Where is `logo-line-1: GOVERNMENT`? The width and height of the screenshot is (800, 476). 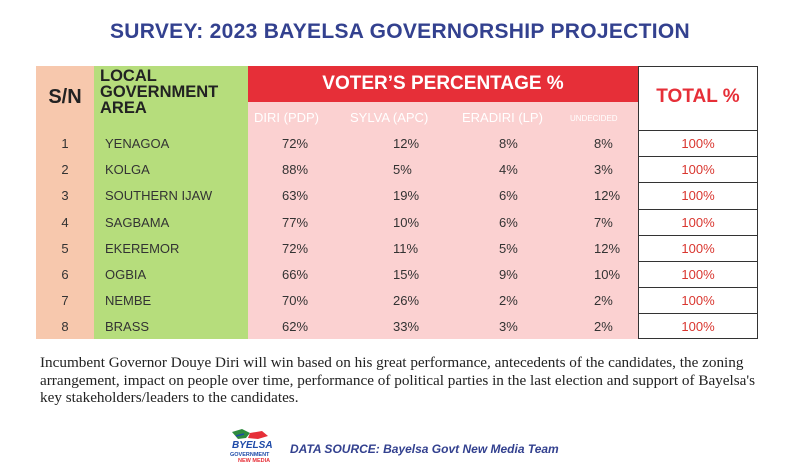
logo-line-1: GOVERNMENT is located at coordinates (250, 455).